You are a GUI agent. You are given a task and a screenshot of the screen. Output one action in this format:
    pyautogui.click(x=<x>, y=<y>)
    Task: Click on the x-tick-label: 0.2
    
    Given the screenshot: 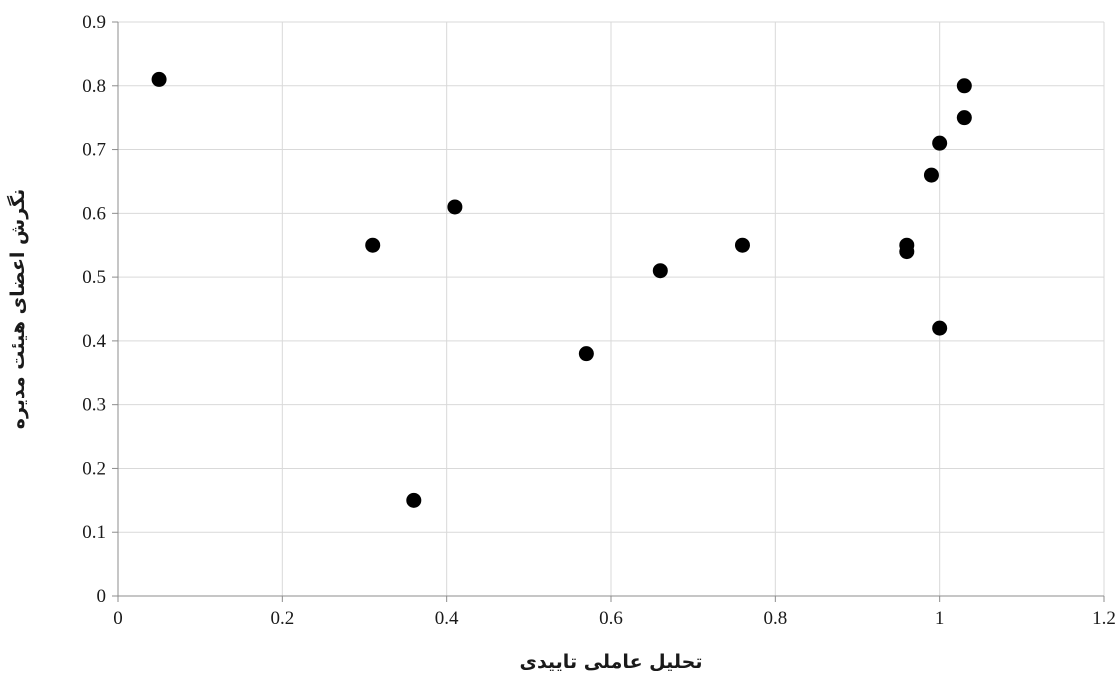 What is the action you would take?
    pyautogui.click(x=282, y=618)
    